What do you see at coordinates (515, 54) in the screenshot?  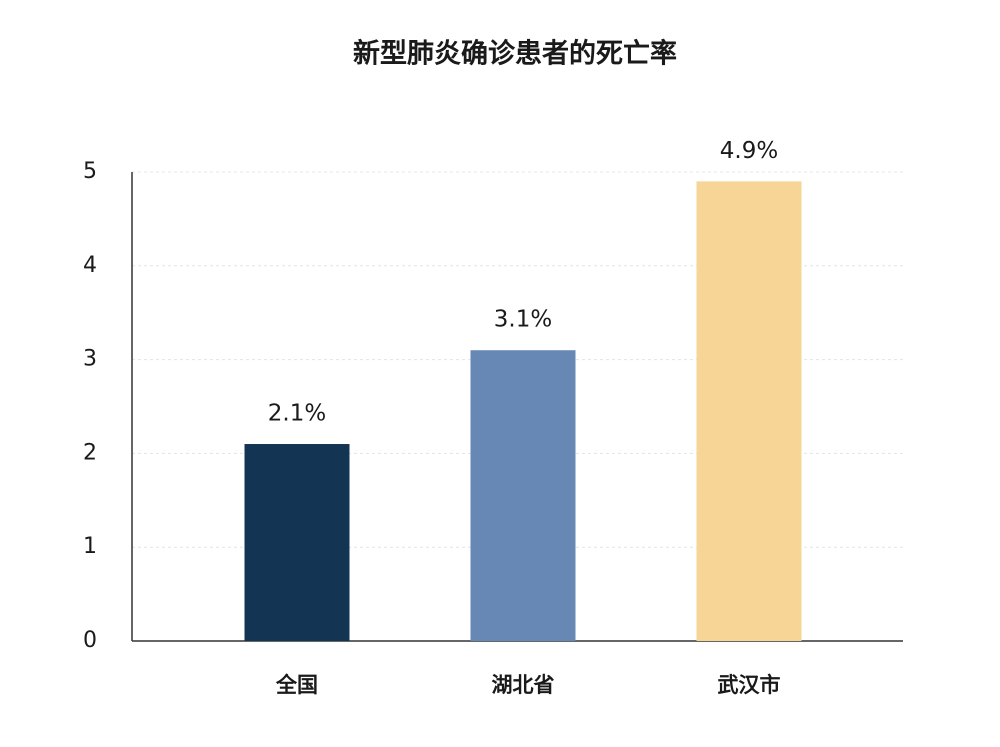 I see `chart-title: 新型肺炎确诊患者的死亡率` at bounding box center [515, 54].